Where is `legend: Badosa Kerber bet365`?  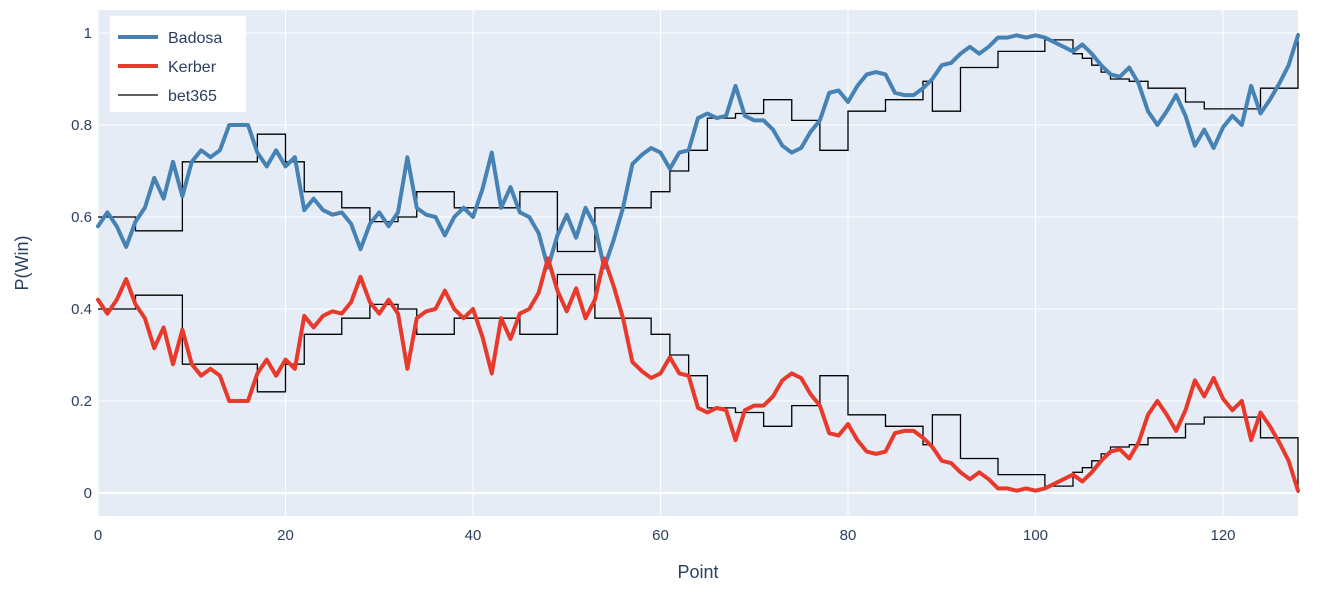
legend: Badosa Kerber bet365 is located at coordinates (178, 64).